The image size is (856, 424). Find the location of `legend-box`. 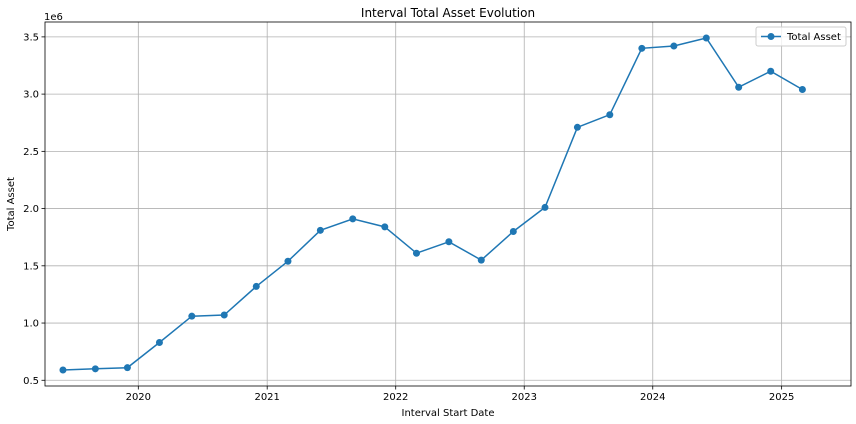

legend-box is located at coordinates (801, 36).